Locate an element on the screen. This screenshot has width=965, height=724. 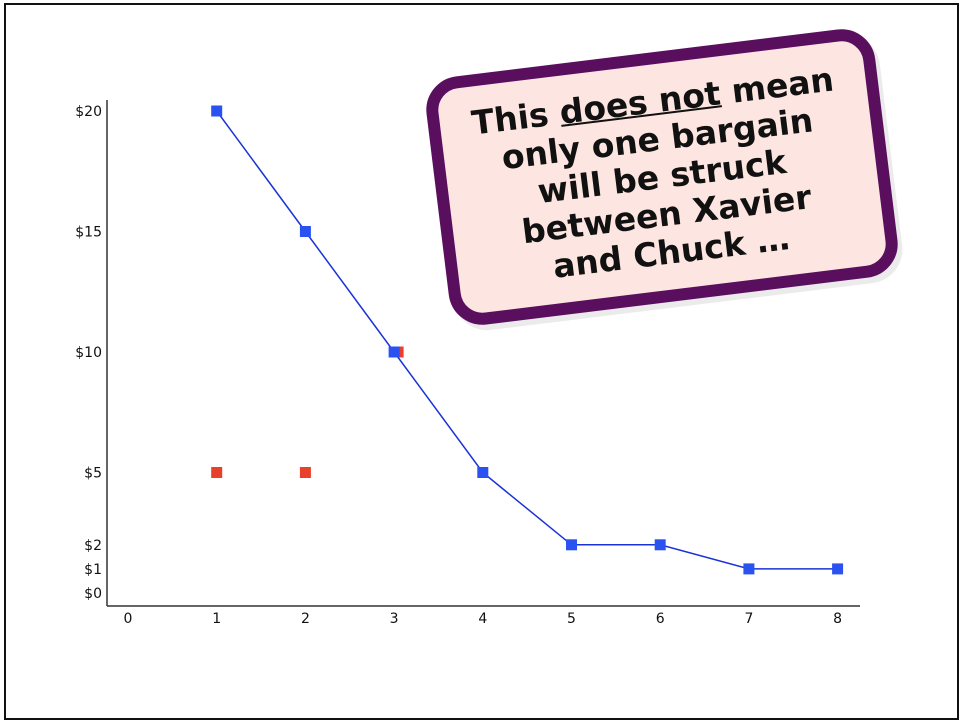
y-tick-label: $15 is located at coordinates (88, 233).